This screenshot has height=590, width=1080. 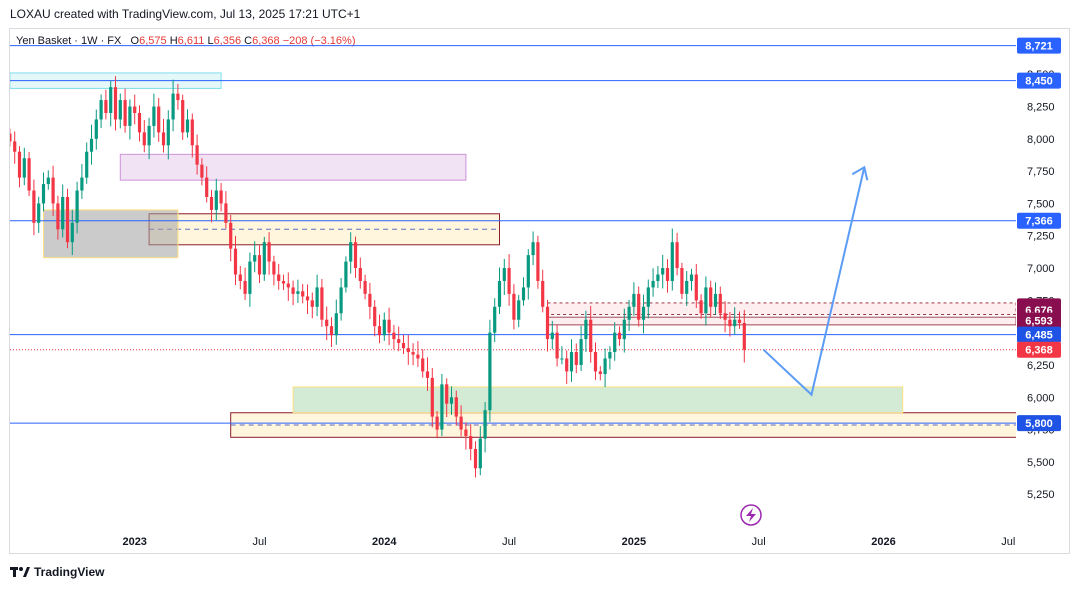 What do you see at coordinates (751, 515) in the screenshot?
I see `lightning-icon` at bounding box center [751, 515].